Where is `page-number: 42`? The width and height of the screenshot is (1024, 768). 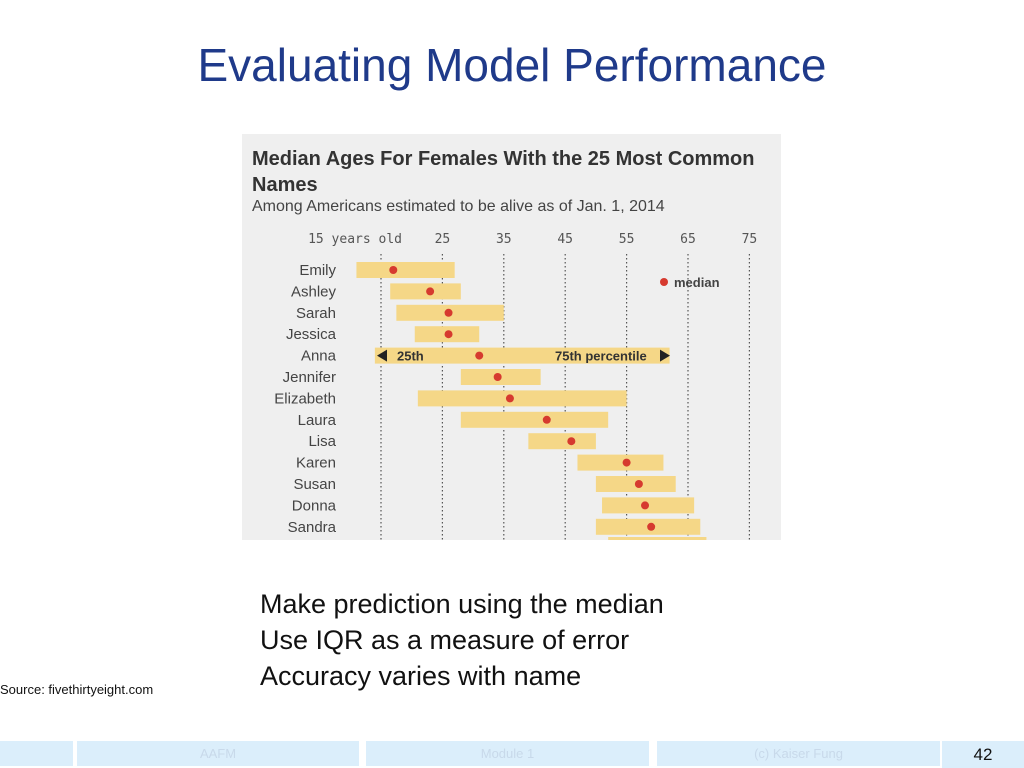
page-number: 42 is located at coordinates (983, 754).